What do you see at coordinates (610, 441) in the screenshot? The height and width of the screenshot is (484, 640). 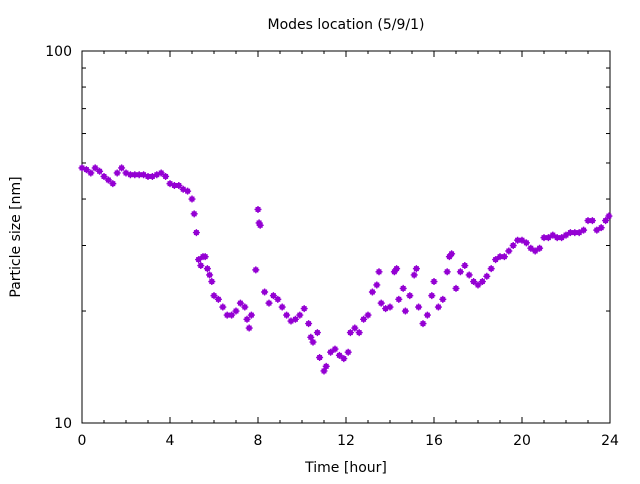 I see `x-tick-label: 24` at bounding box center [610, 441].